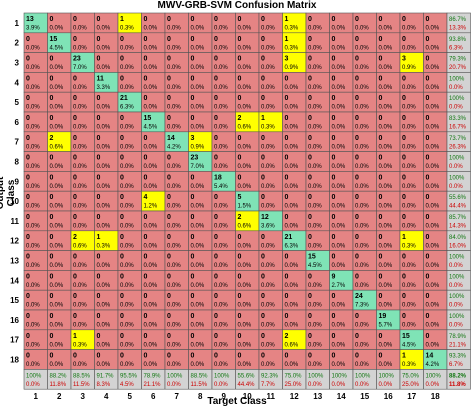 The width and height of the screenshot is (474, 408). I want to click on row-error: 13.3%, so click(458, 29).